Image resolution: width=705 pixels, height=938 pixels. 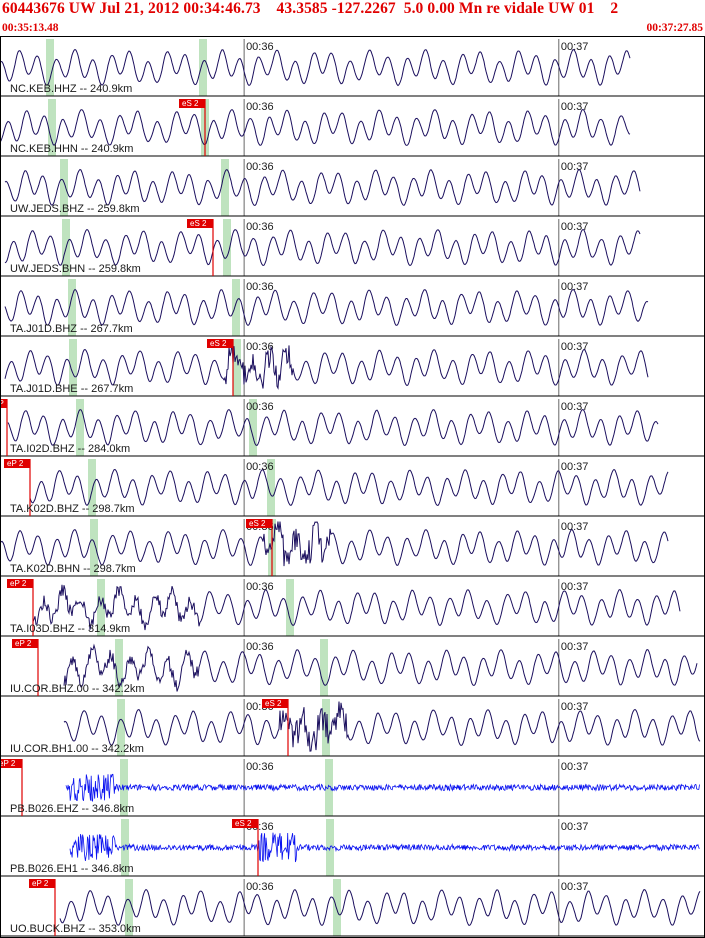 What do you see at coordinates (70, 629) in the screenshot?
I see `station-label: TA.I03D.BHZ -- 314.9km` at bounding box center [70, 629].